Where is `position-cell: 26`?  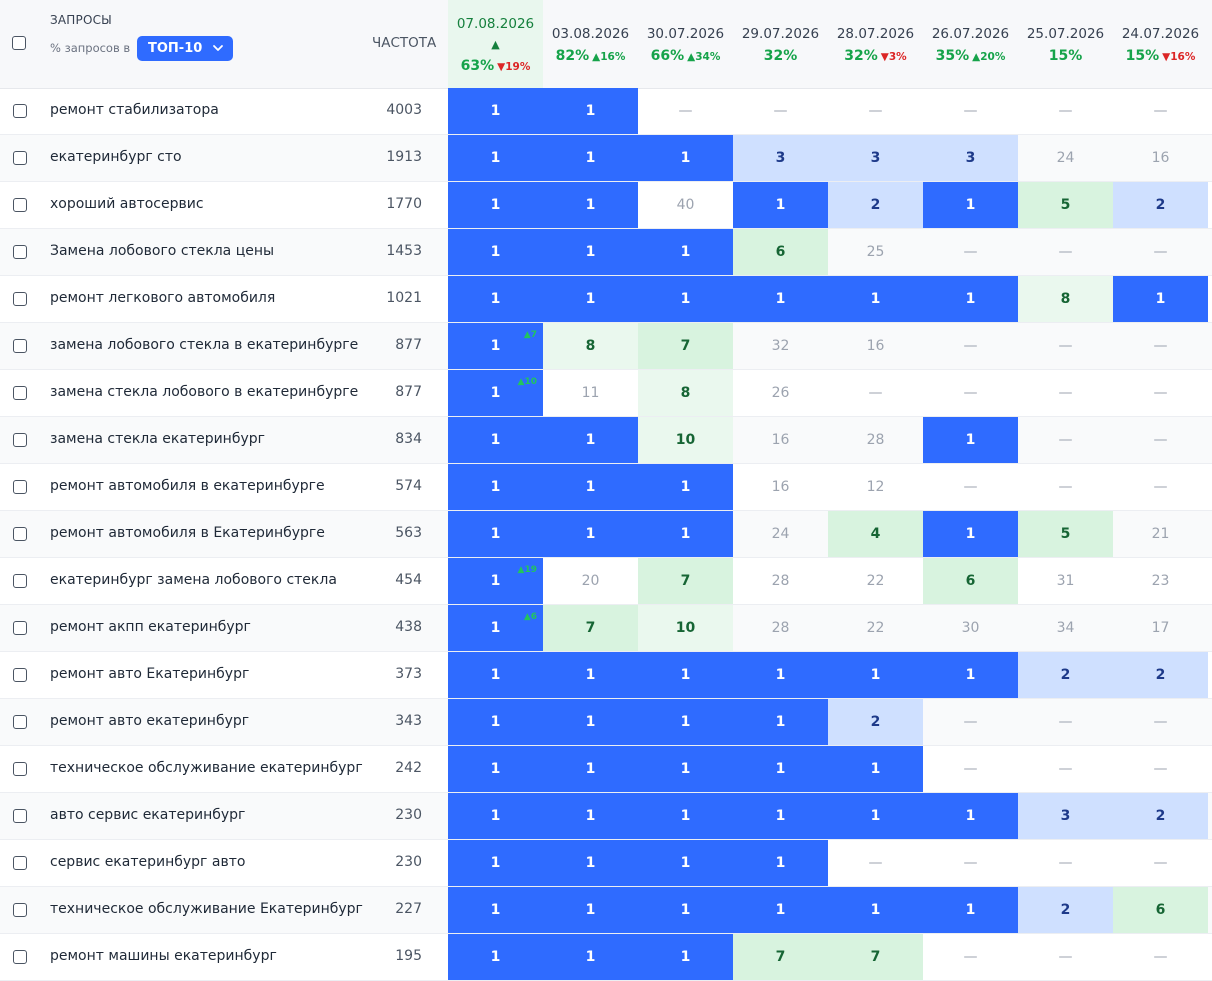 position-cell: 26 is located at coordinates (780, 393).